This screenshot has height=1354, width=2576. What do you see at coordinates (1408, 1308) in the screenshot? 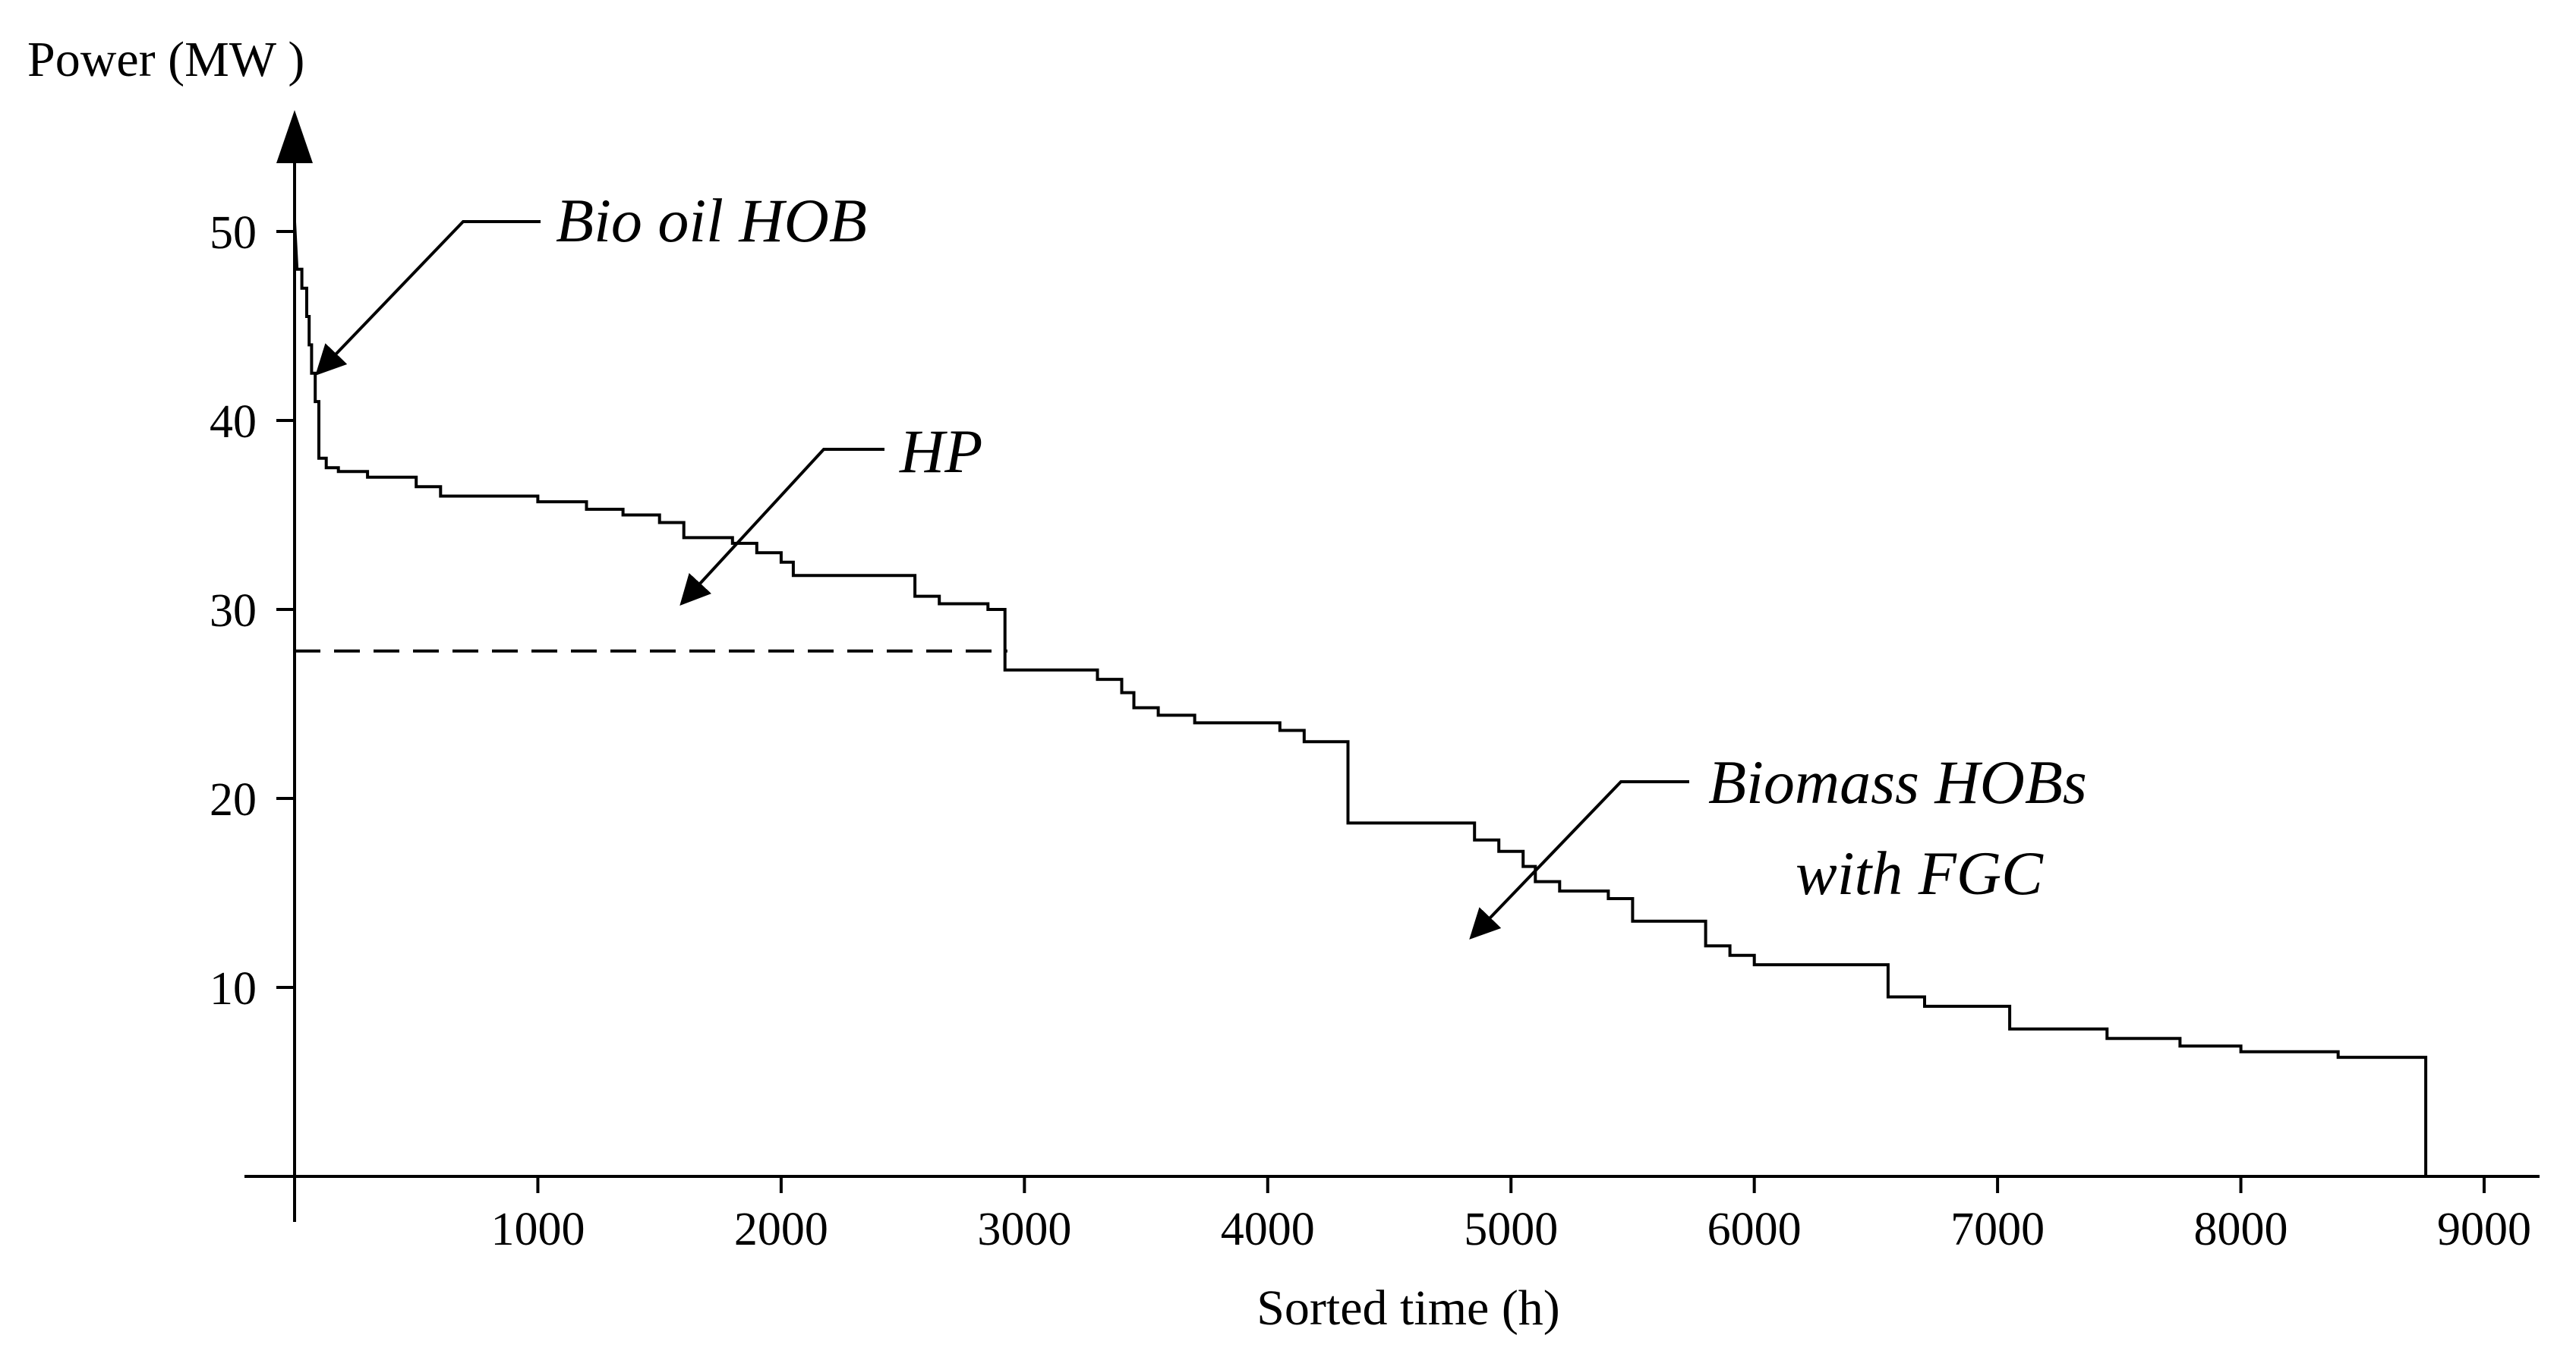
I see `x-axis-label: Sorted time (h)` at bounding box center [1408, 1308].